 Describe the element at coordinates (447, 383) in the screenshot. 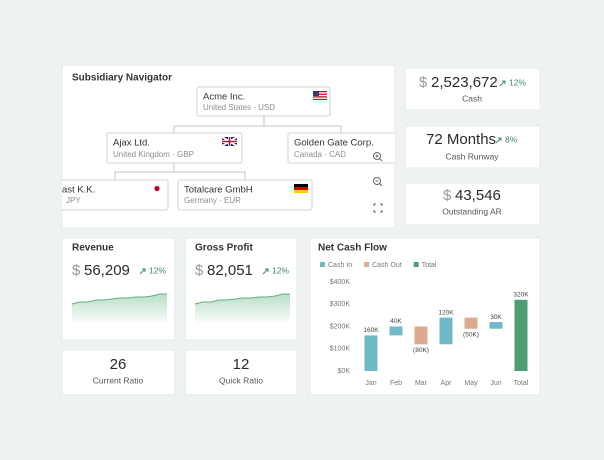

I see `x-tick-label: Apr` at that location.